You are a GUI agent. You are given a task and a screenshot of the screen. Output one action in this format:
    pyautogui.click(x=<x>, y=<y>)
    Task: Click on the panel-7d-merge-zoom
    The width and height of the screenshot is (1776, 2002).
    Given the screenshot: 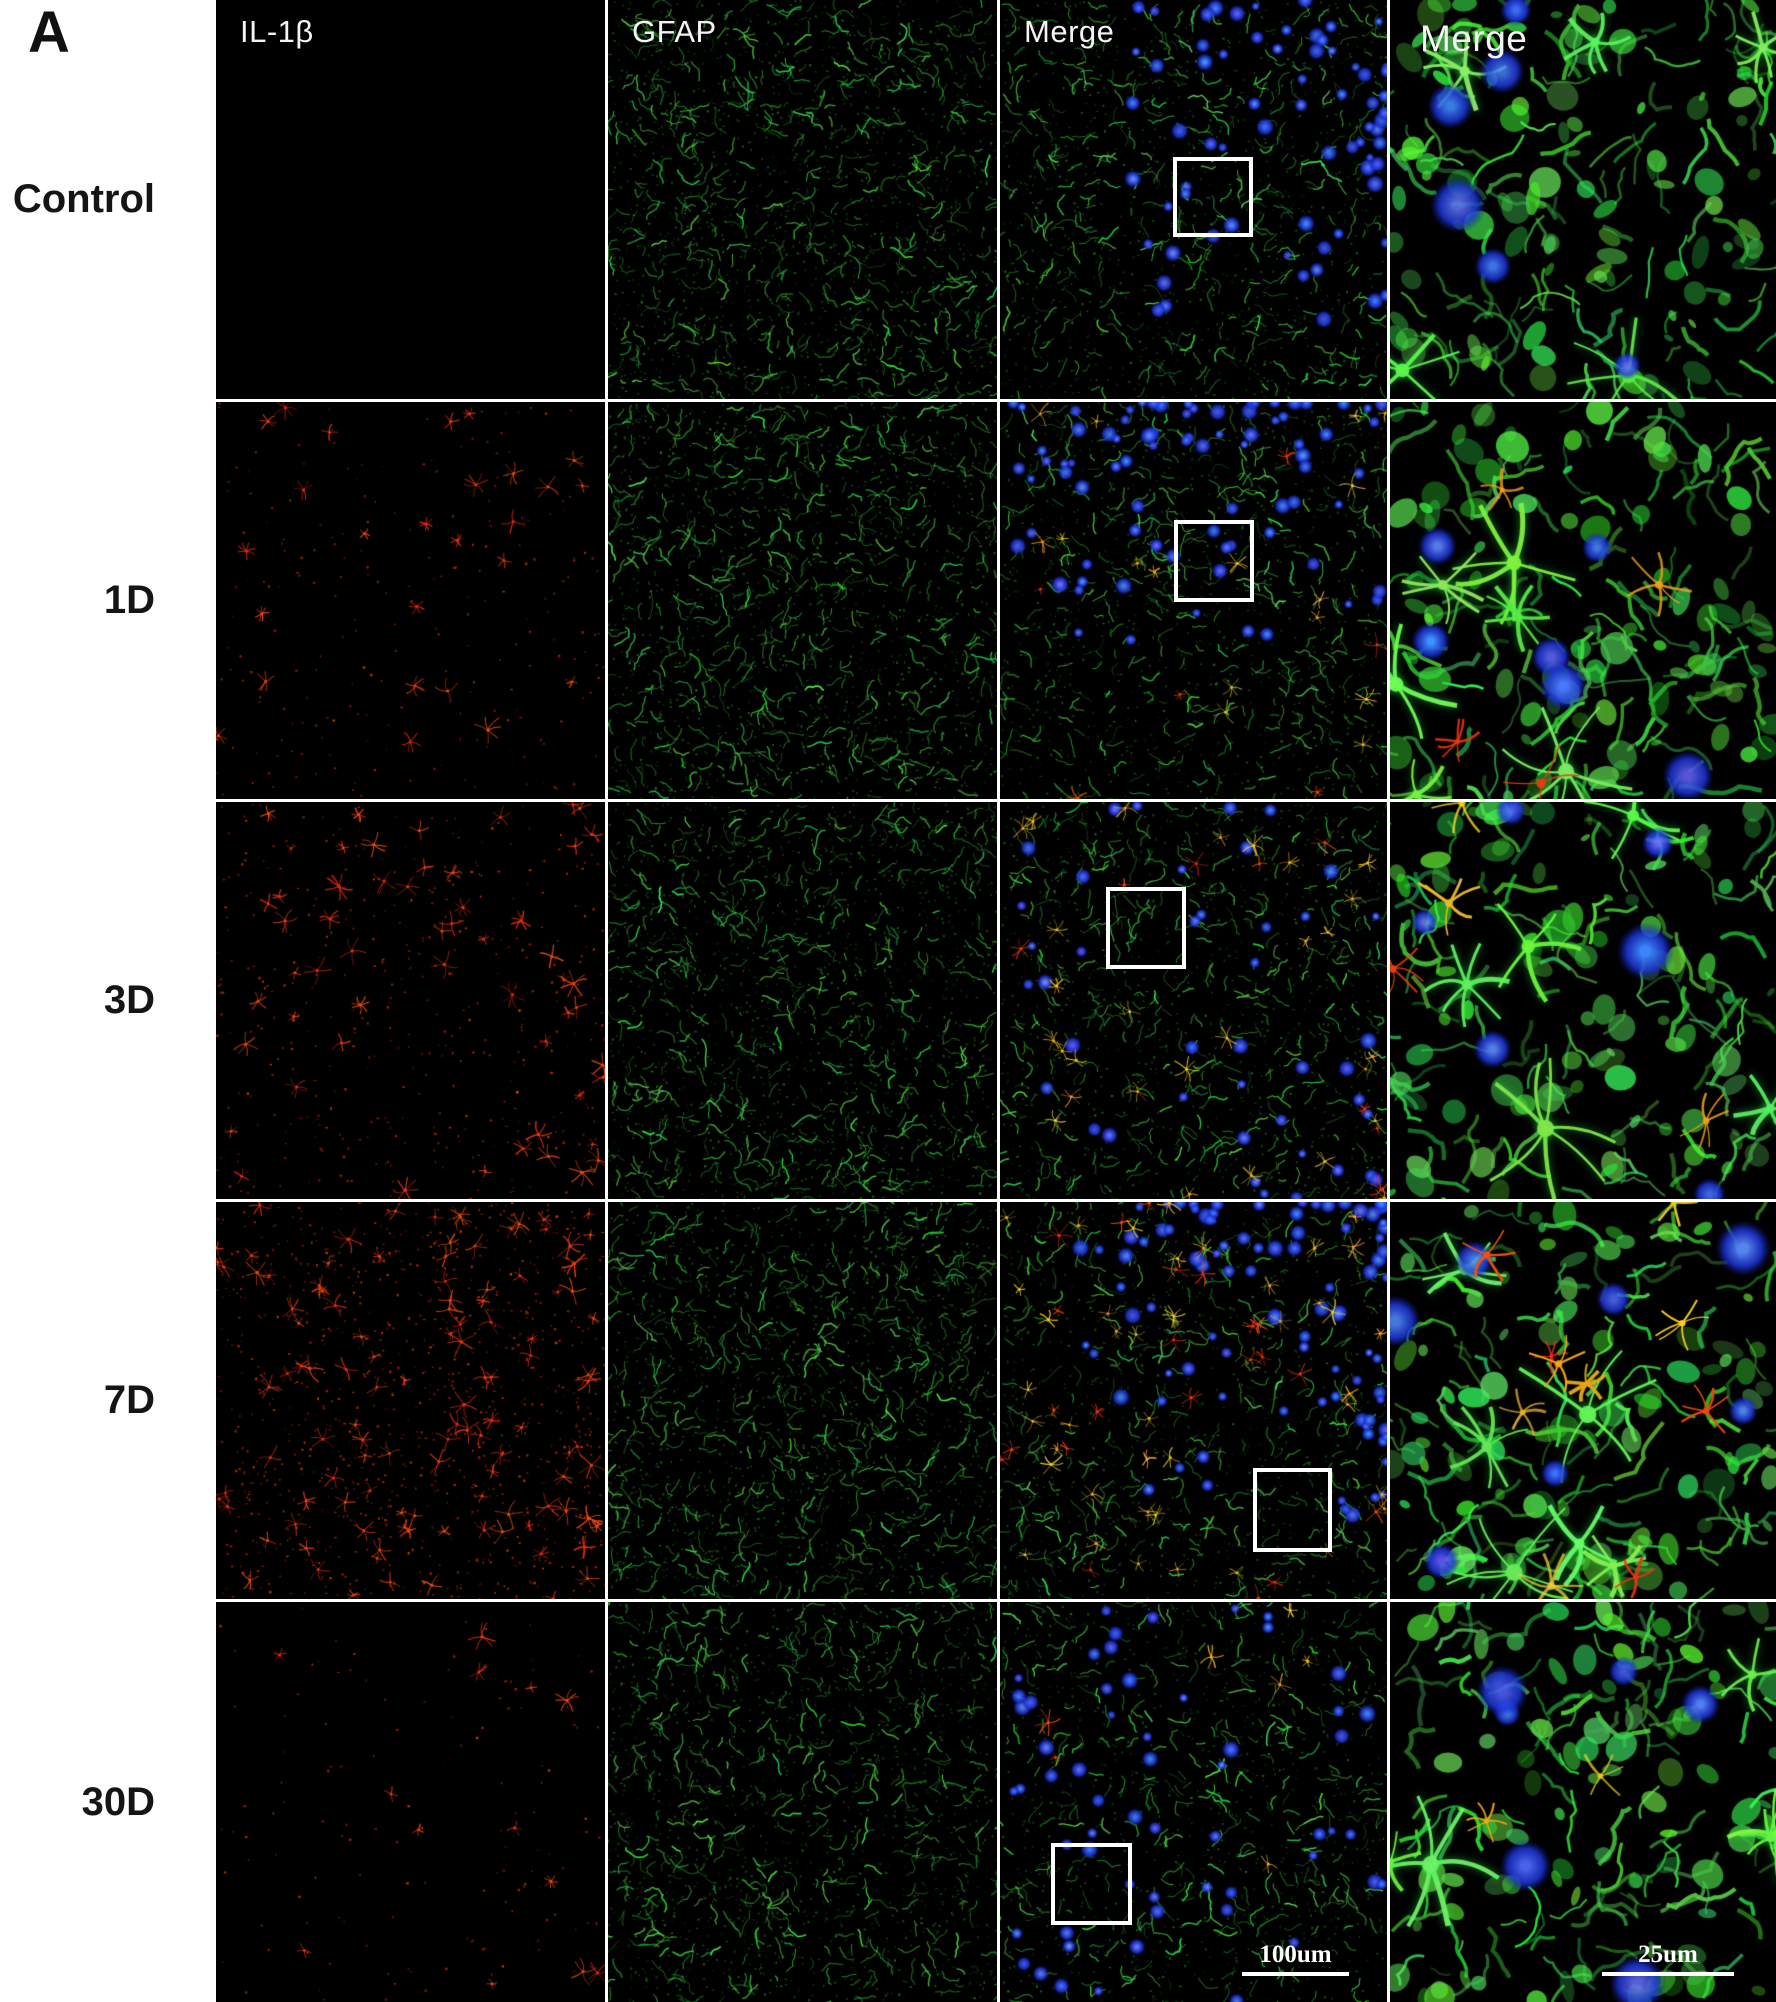 What is the action you would take?
    pyautogui.click(x=1583, y=1400)
    